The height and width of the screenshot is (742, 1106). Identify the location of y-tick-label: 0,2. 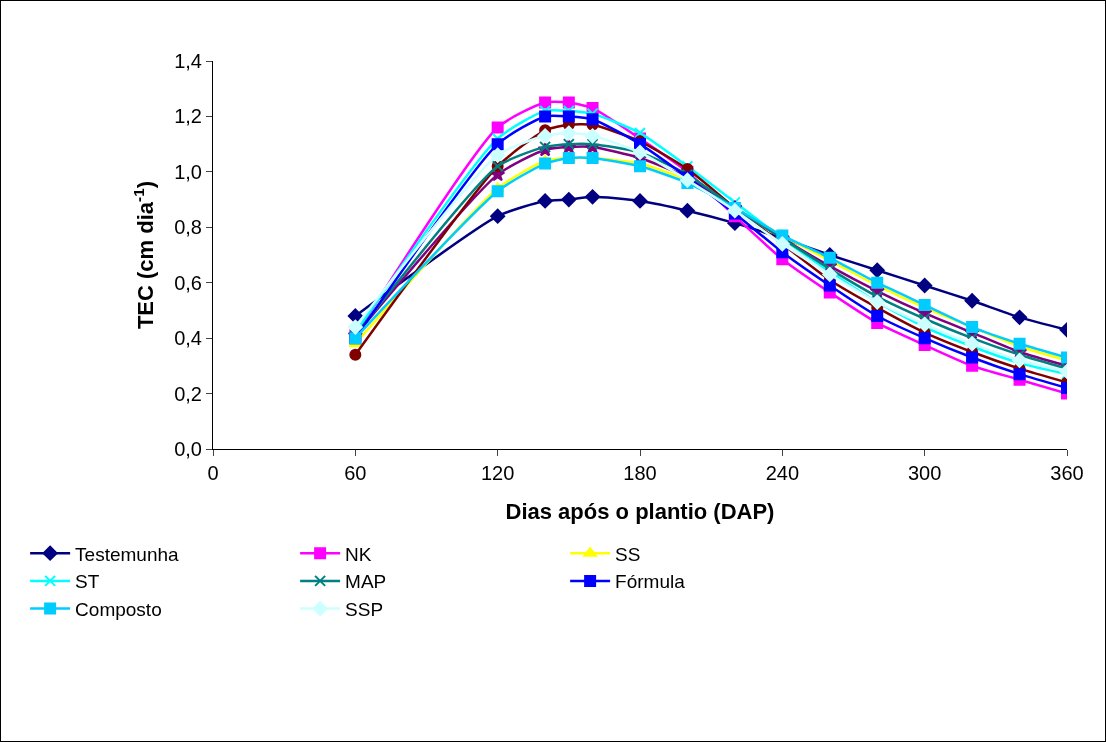
(188, 393).